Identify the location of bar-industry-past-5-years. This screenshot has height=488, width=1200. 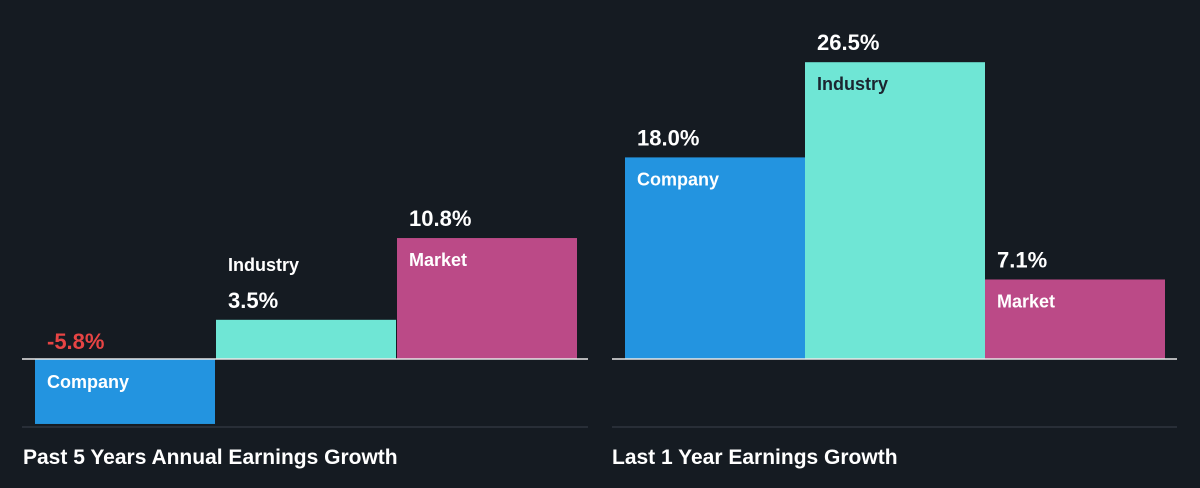
(306, 339).